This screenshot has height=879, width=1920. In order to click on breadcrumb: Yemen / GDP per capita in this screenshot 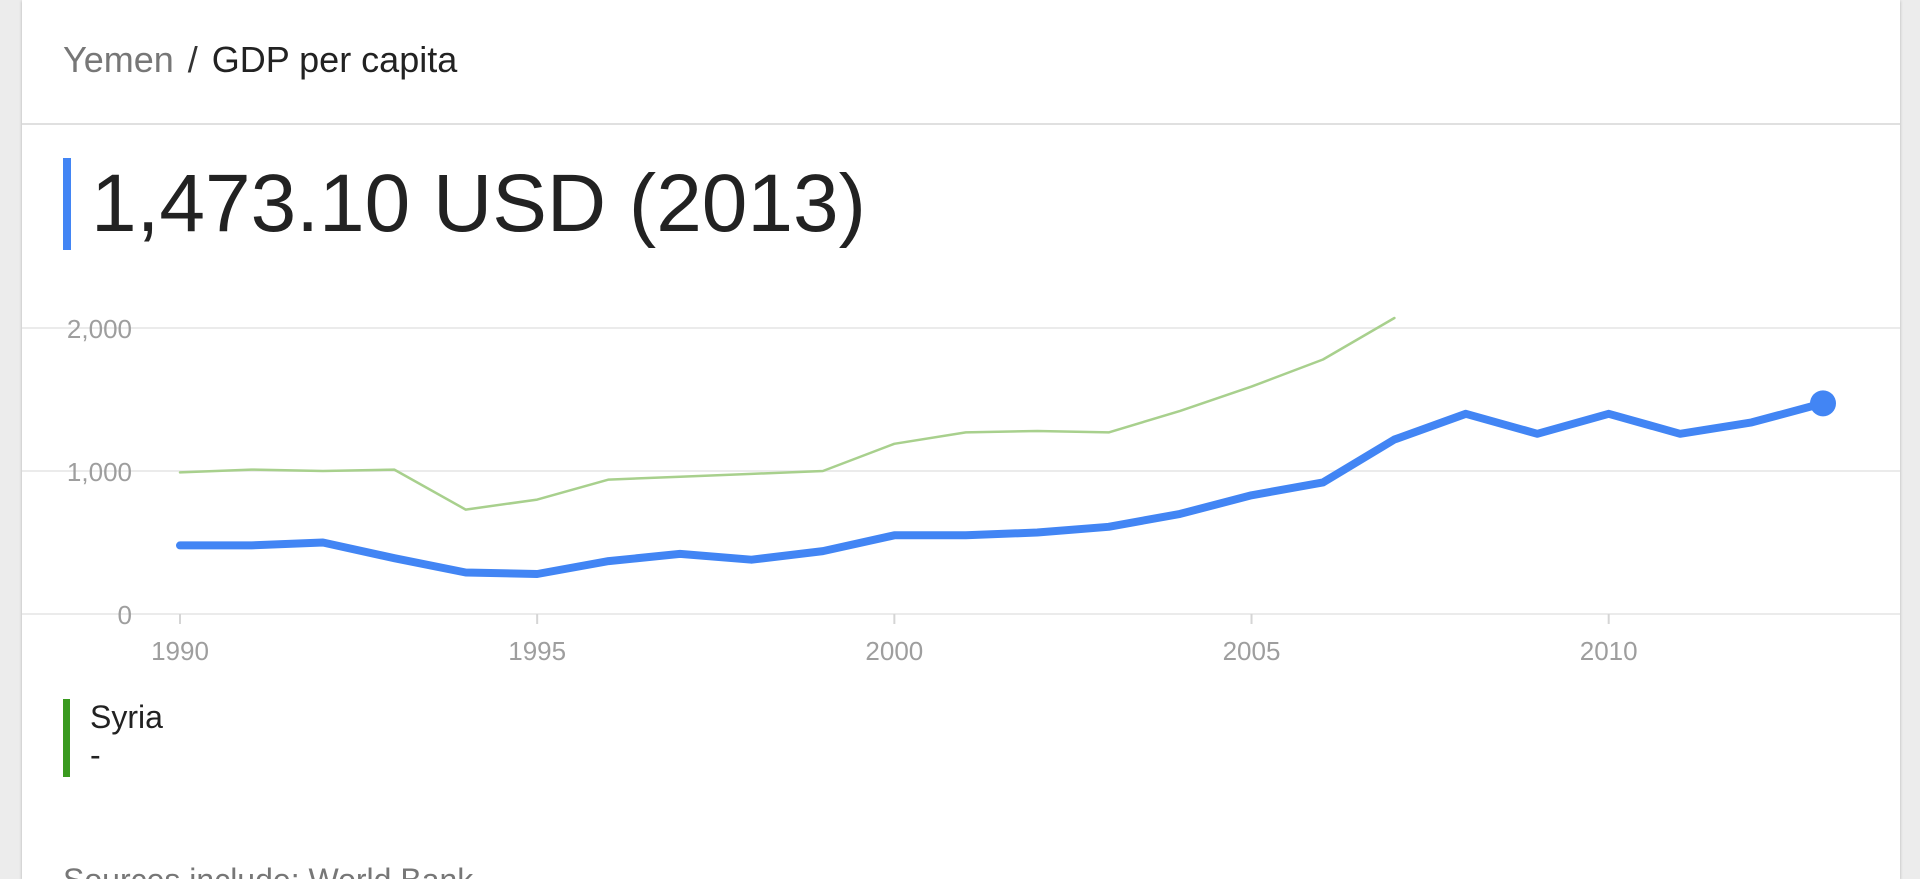, I will do `click(260, 60)`.